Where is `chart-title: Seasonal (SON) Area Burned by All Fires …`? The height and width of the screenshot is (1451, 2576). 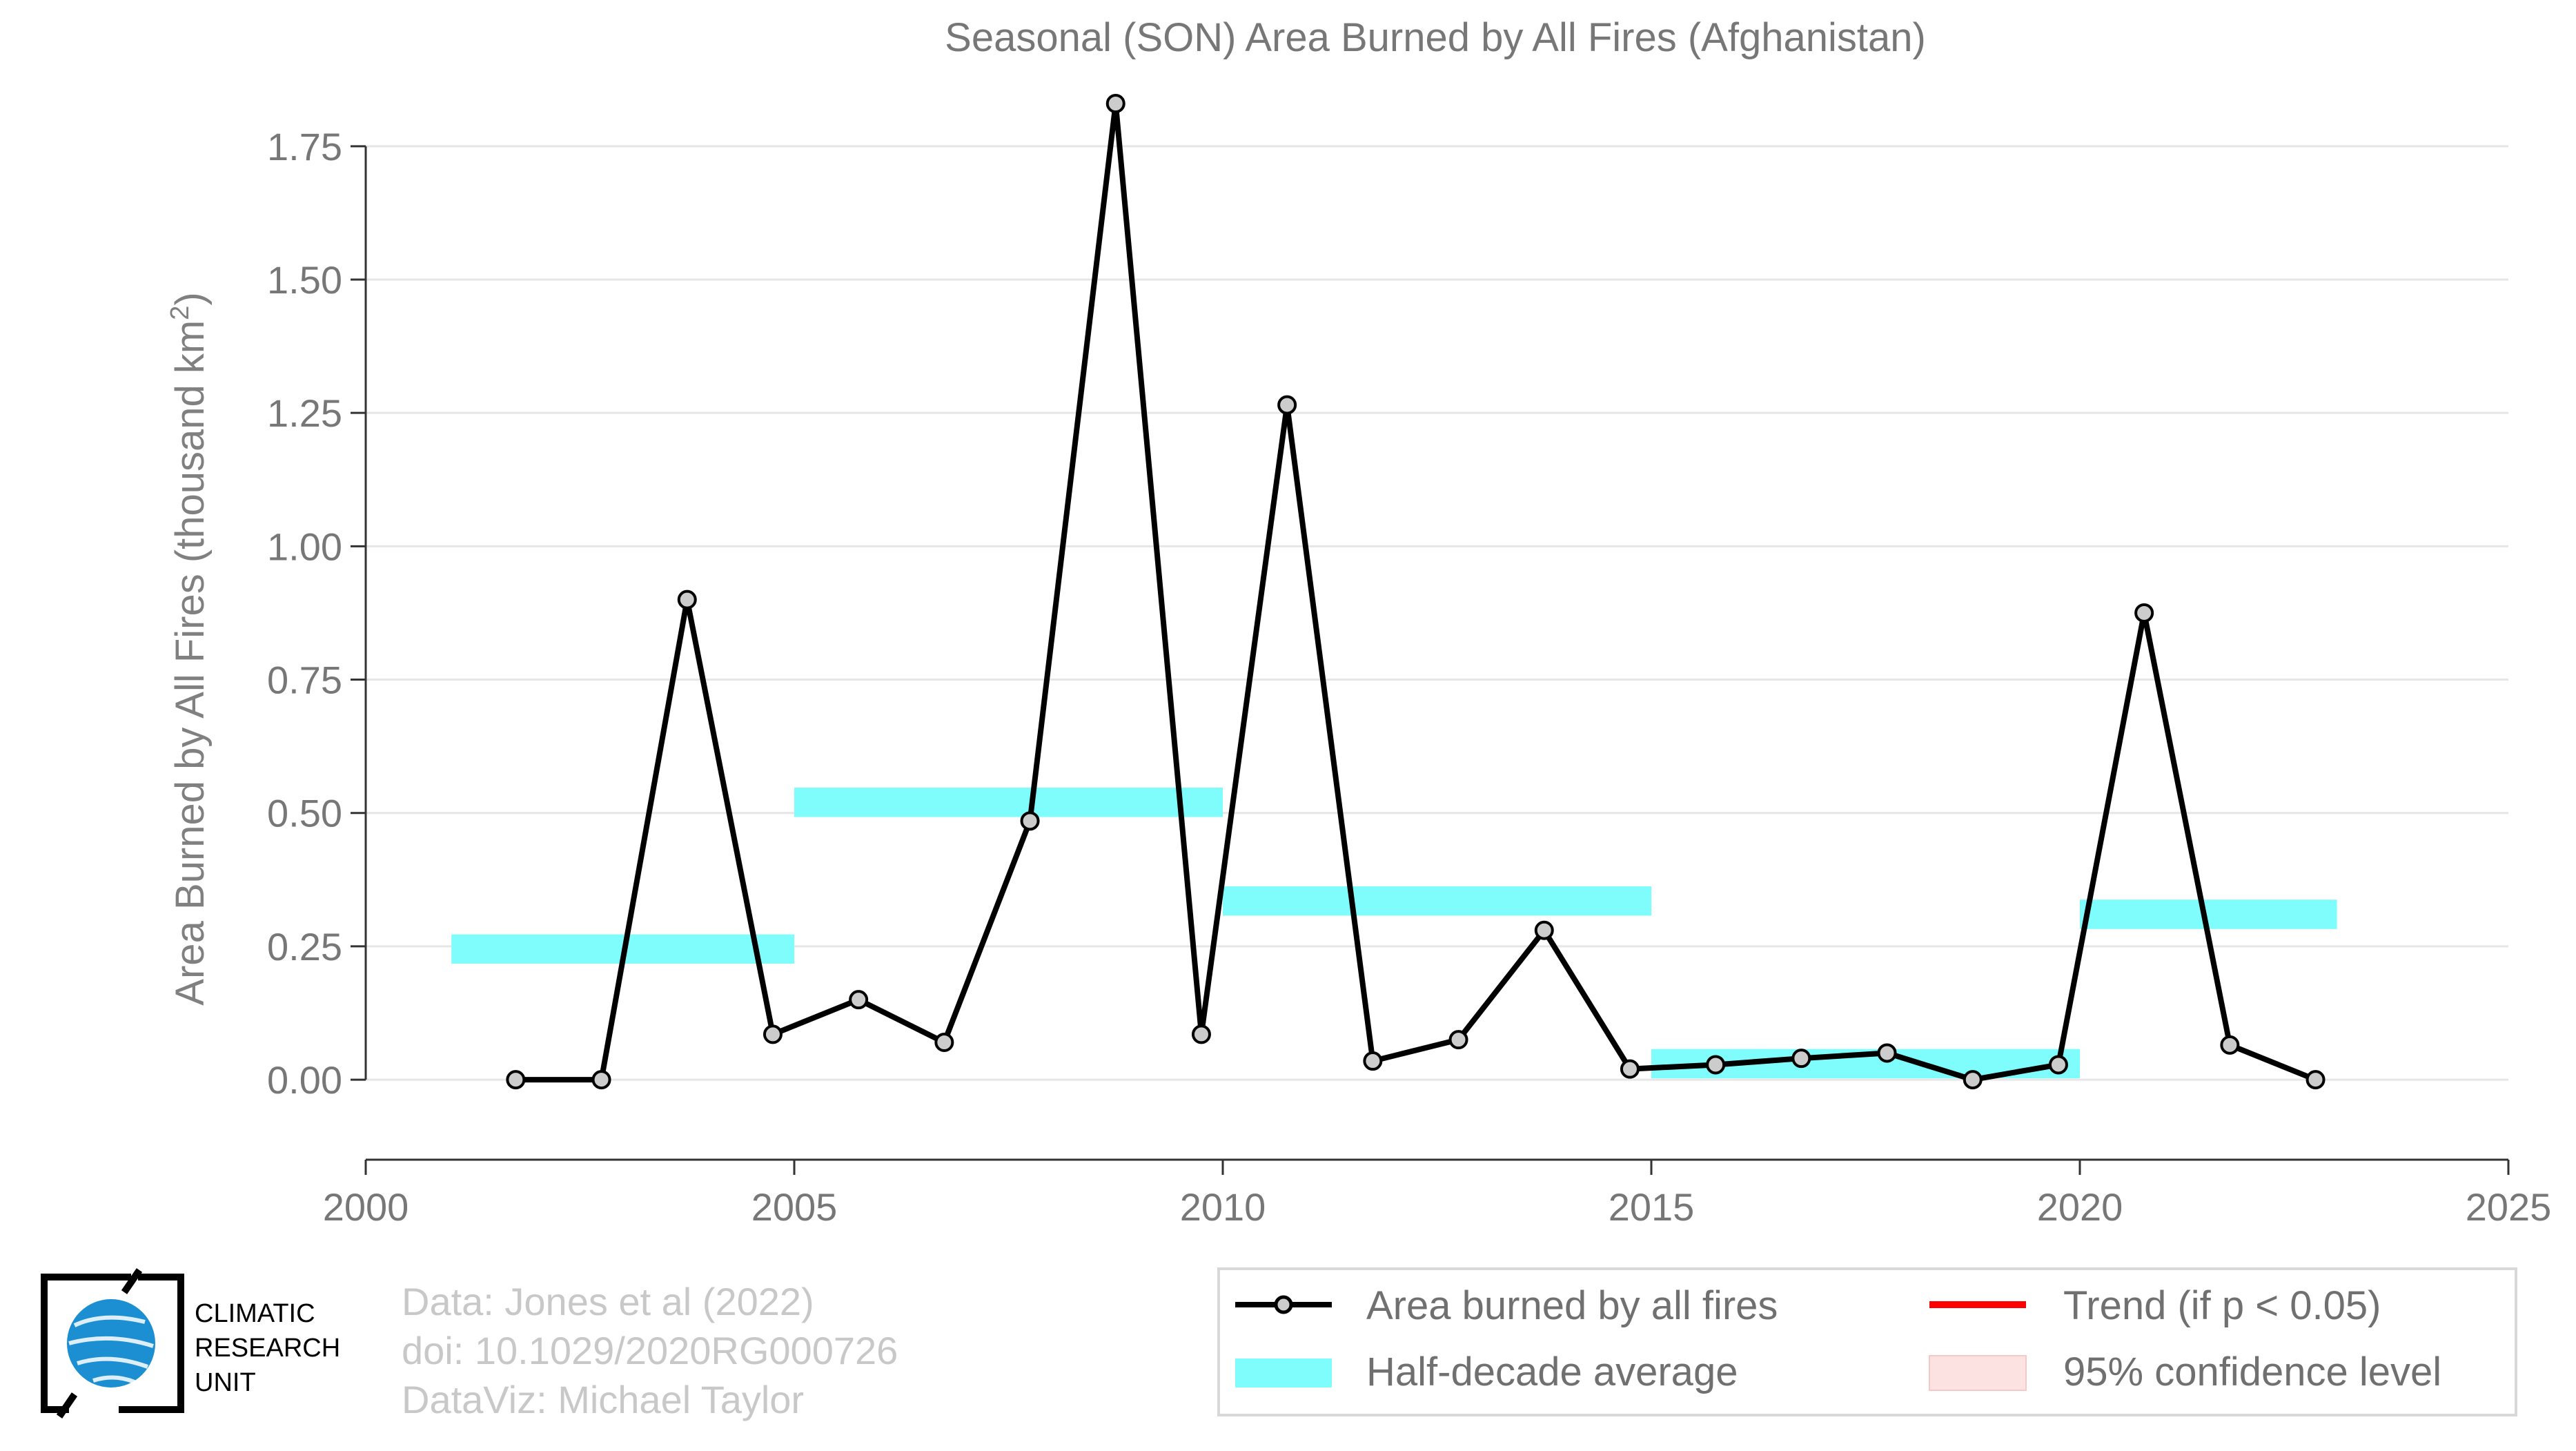
chart-title: Seasonal (SON) Area Burned by All Fires … is located at coordinates (1435, 38).